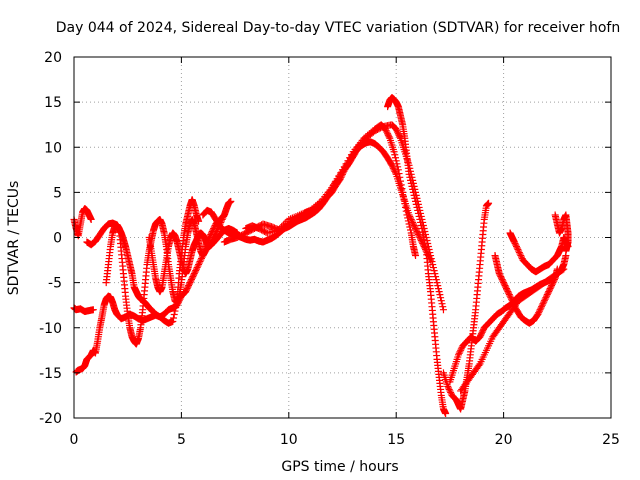  Describe the element at coordinates (561, 233) in the screenshot. I see `series-arc-p` at that location.